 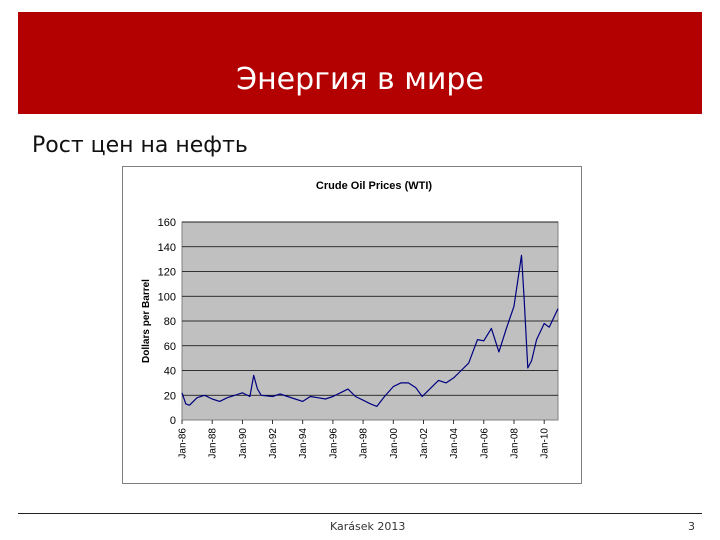 I want to click on y-axis-label: Dollars per Barrel, so click(x=146, y=321).